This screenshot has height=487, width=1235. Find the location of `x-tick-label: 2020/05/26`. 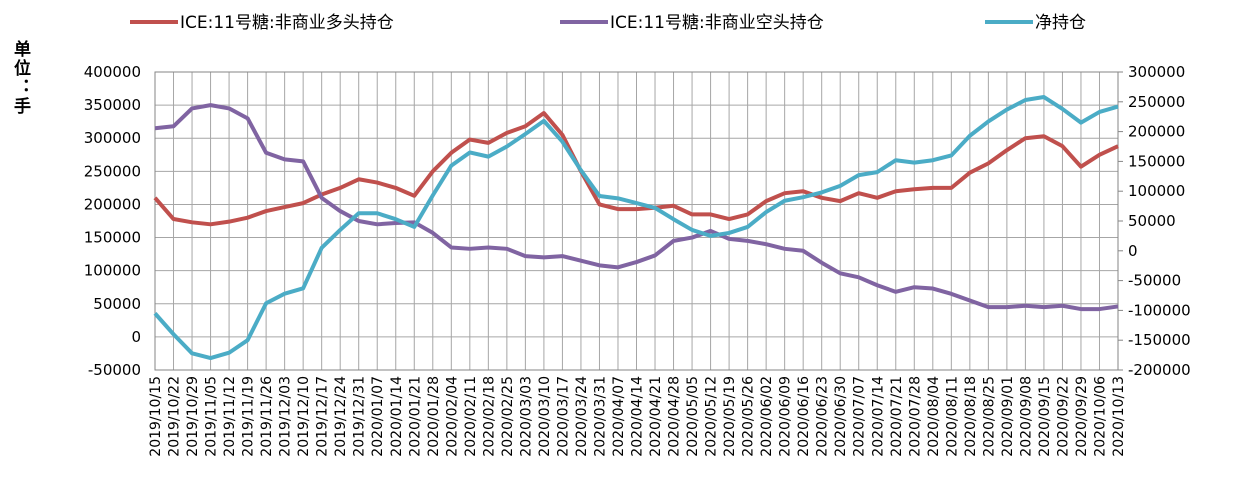

x-tick-label: 2020/05/26 is located at coordinates (749, 416).